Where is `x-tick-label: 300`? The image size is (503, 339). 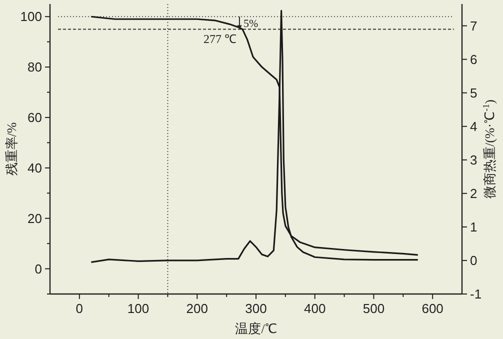
x-tick-label: 300 is located at coordinates (256, 308).